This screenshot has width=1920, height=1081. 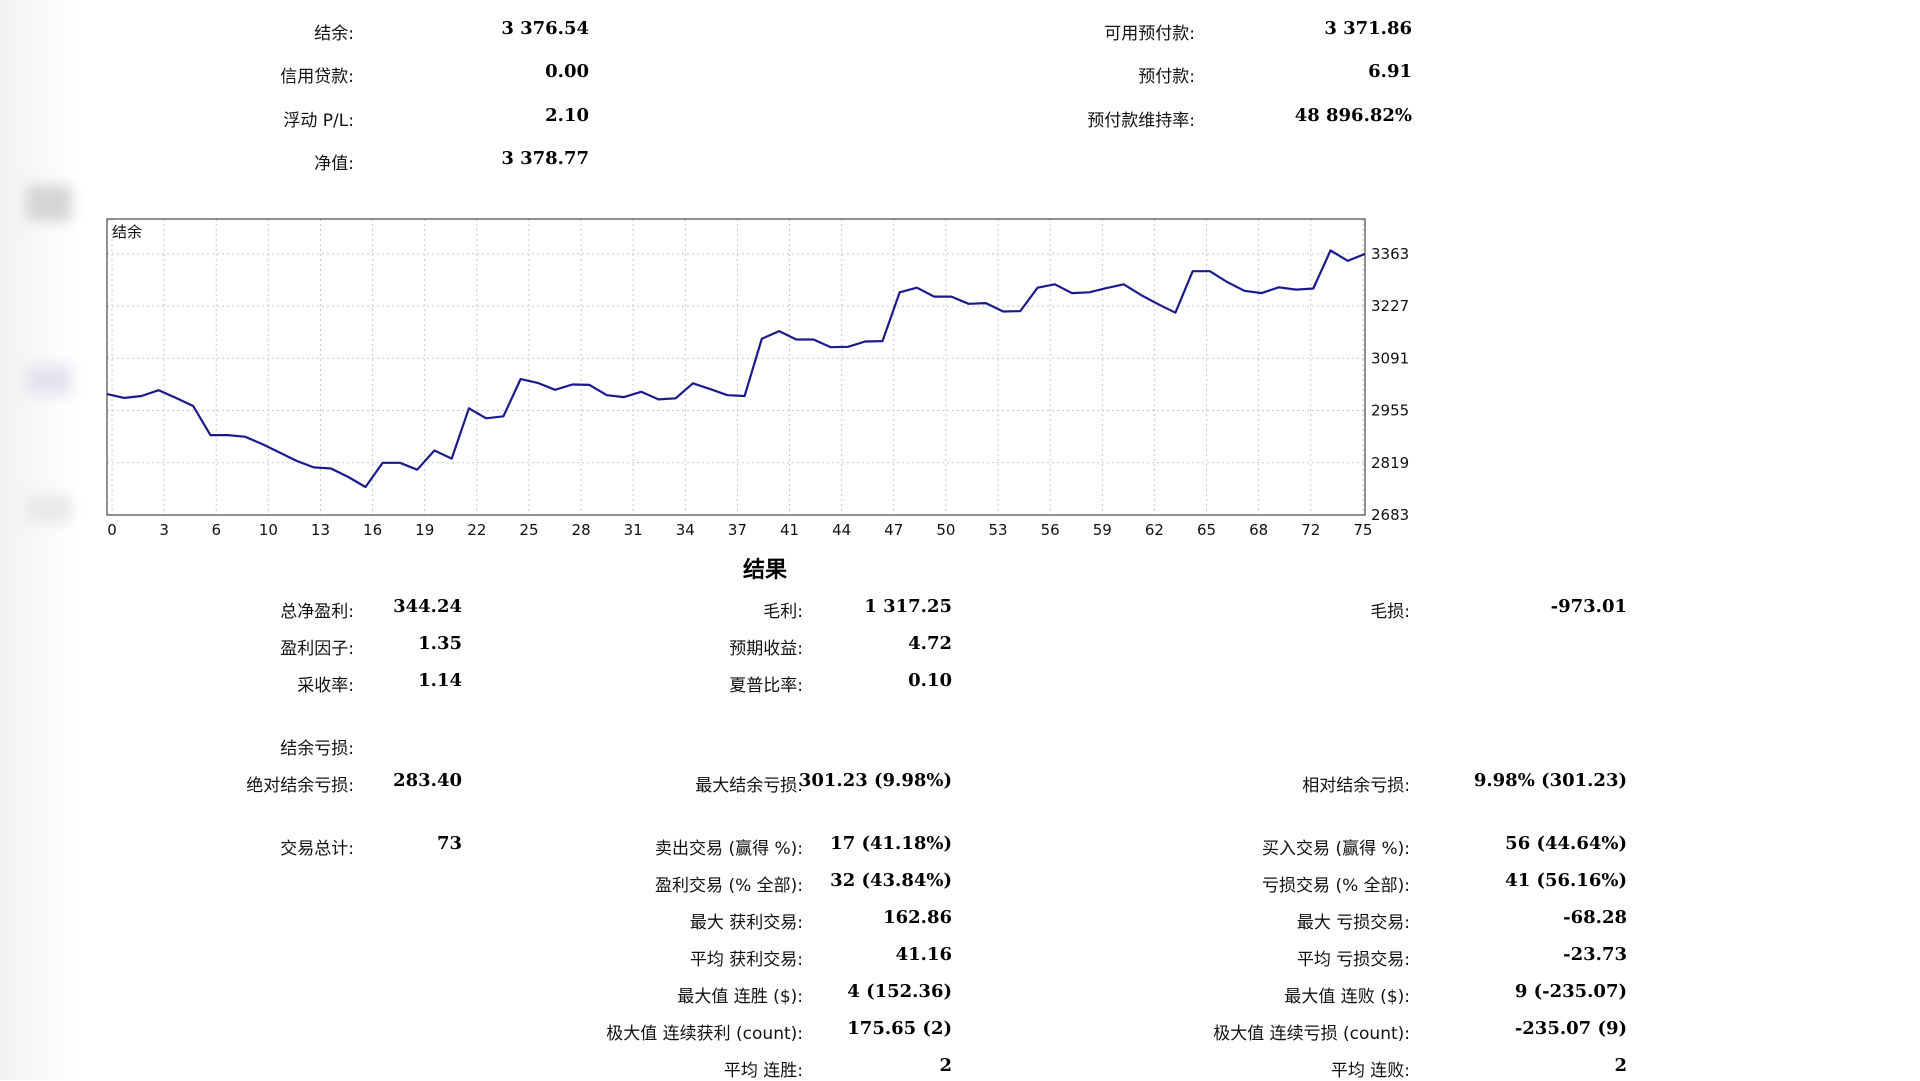 What do you see at coordinates (164, 530) in the screenshot?
I see `x-tick-label: 3` at bounding box center [164, 530].